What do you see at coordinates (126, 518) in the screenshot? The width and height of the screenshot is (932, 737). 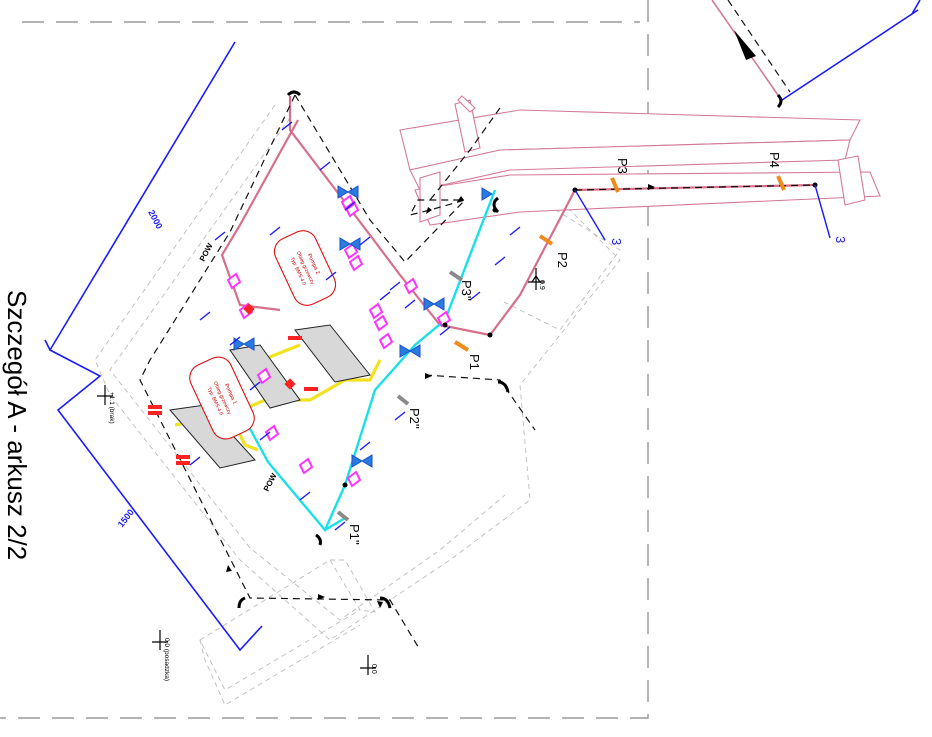 I see `dimension-bottom: 1500` at bounding box center [126, 518].